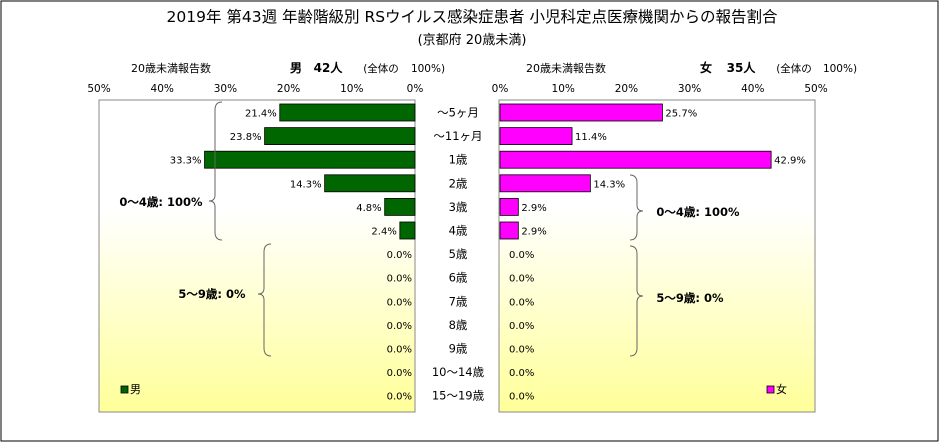 This screenshot has height=447, width=944. I want to click on value-label-female: 25.7%, so click(681, 114).